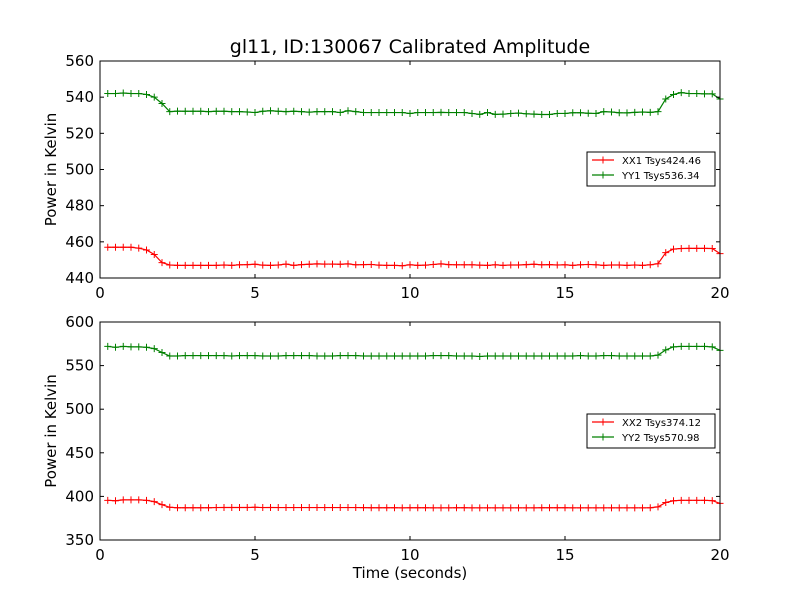  I want to click on y-tick-label: 350, so click(79, 540).